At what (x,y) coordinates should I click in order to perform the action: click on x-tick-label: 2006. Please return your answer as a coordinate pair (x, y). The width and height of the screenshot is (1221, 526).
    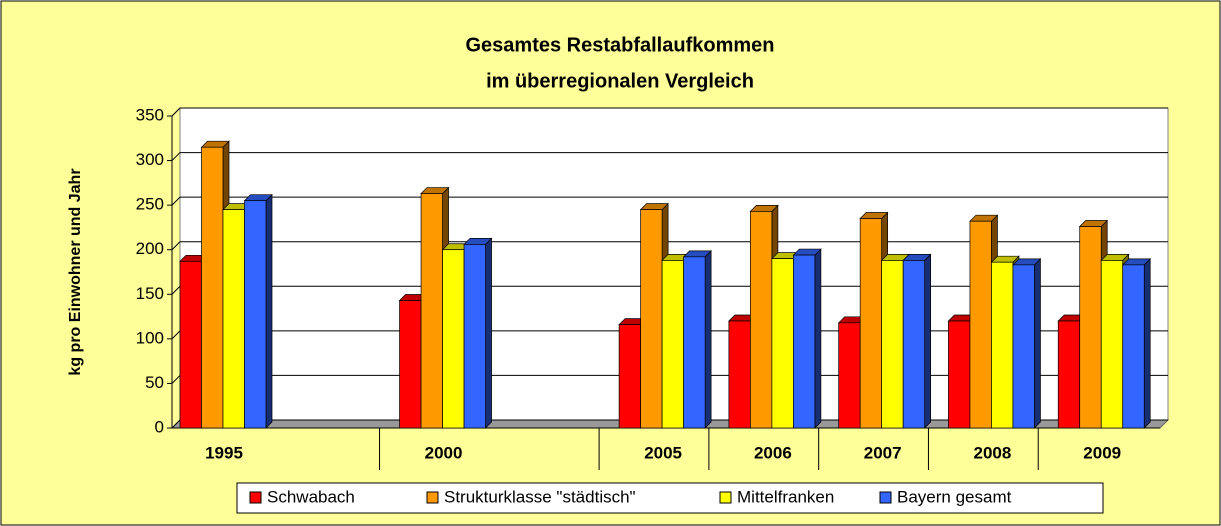
    Looking at the image, I should click on (773, 452).